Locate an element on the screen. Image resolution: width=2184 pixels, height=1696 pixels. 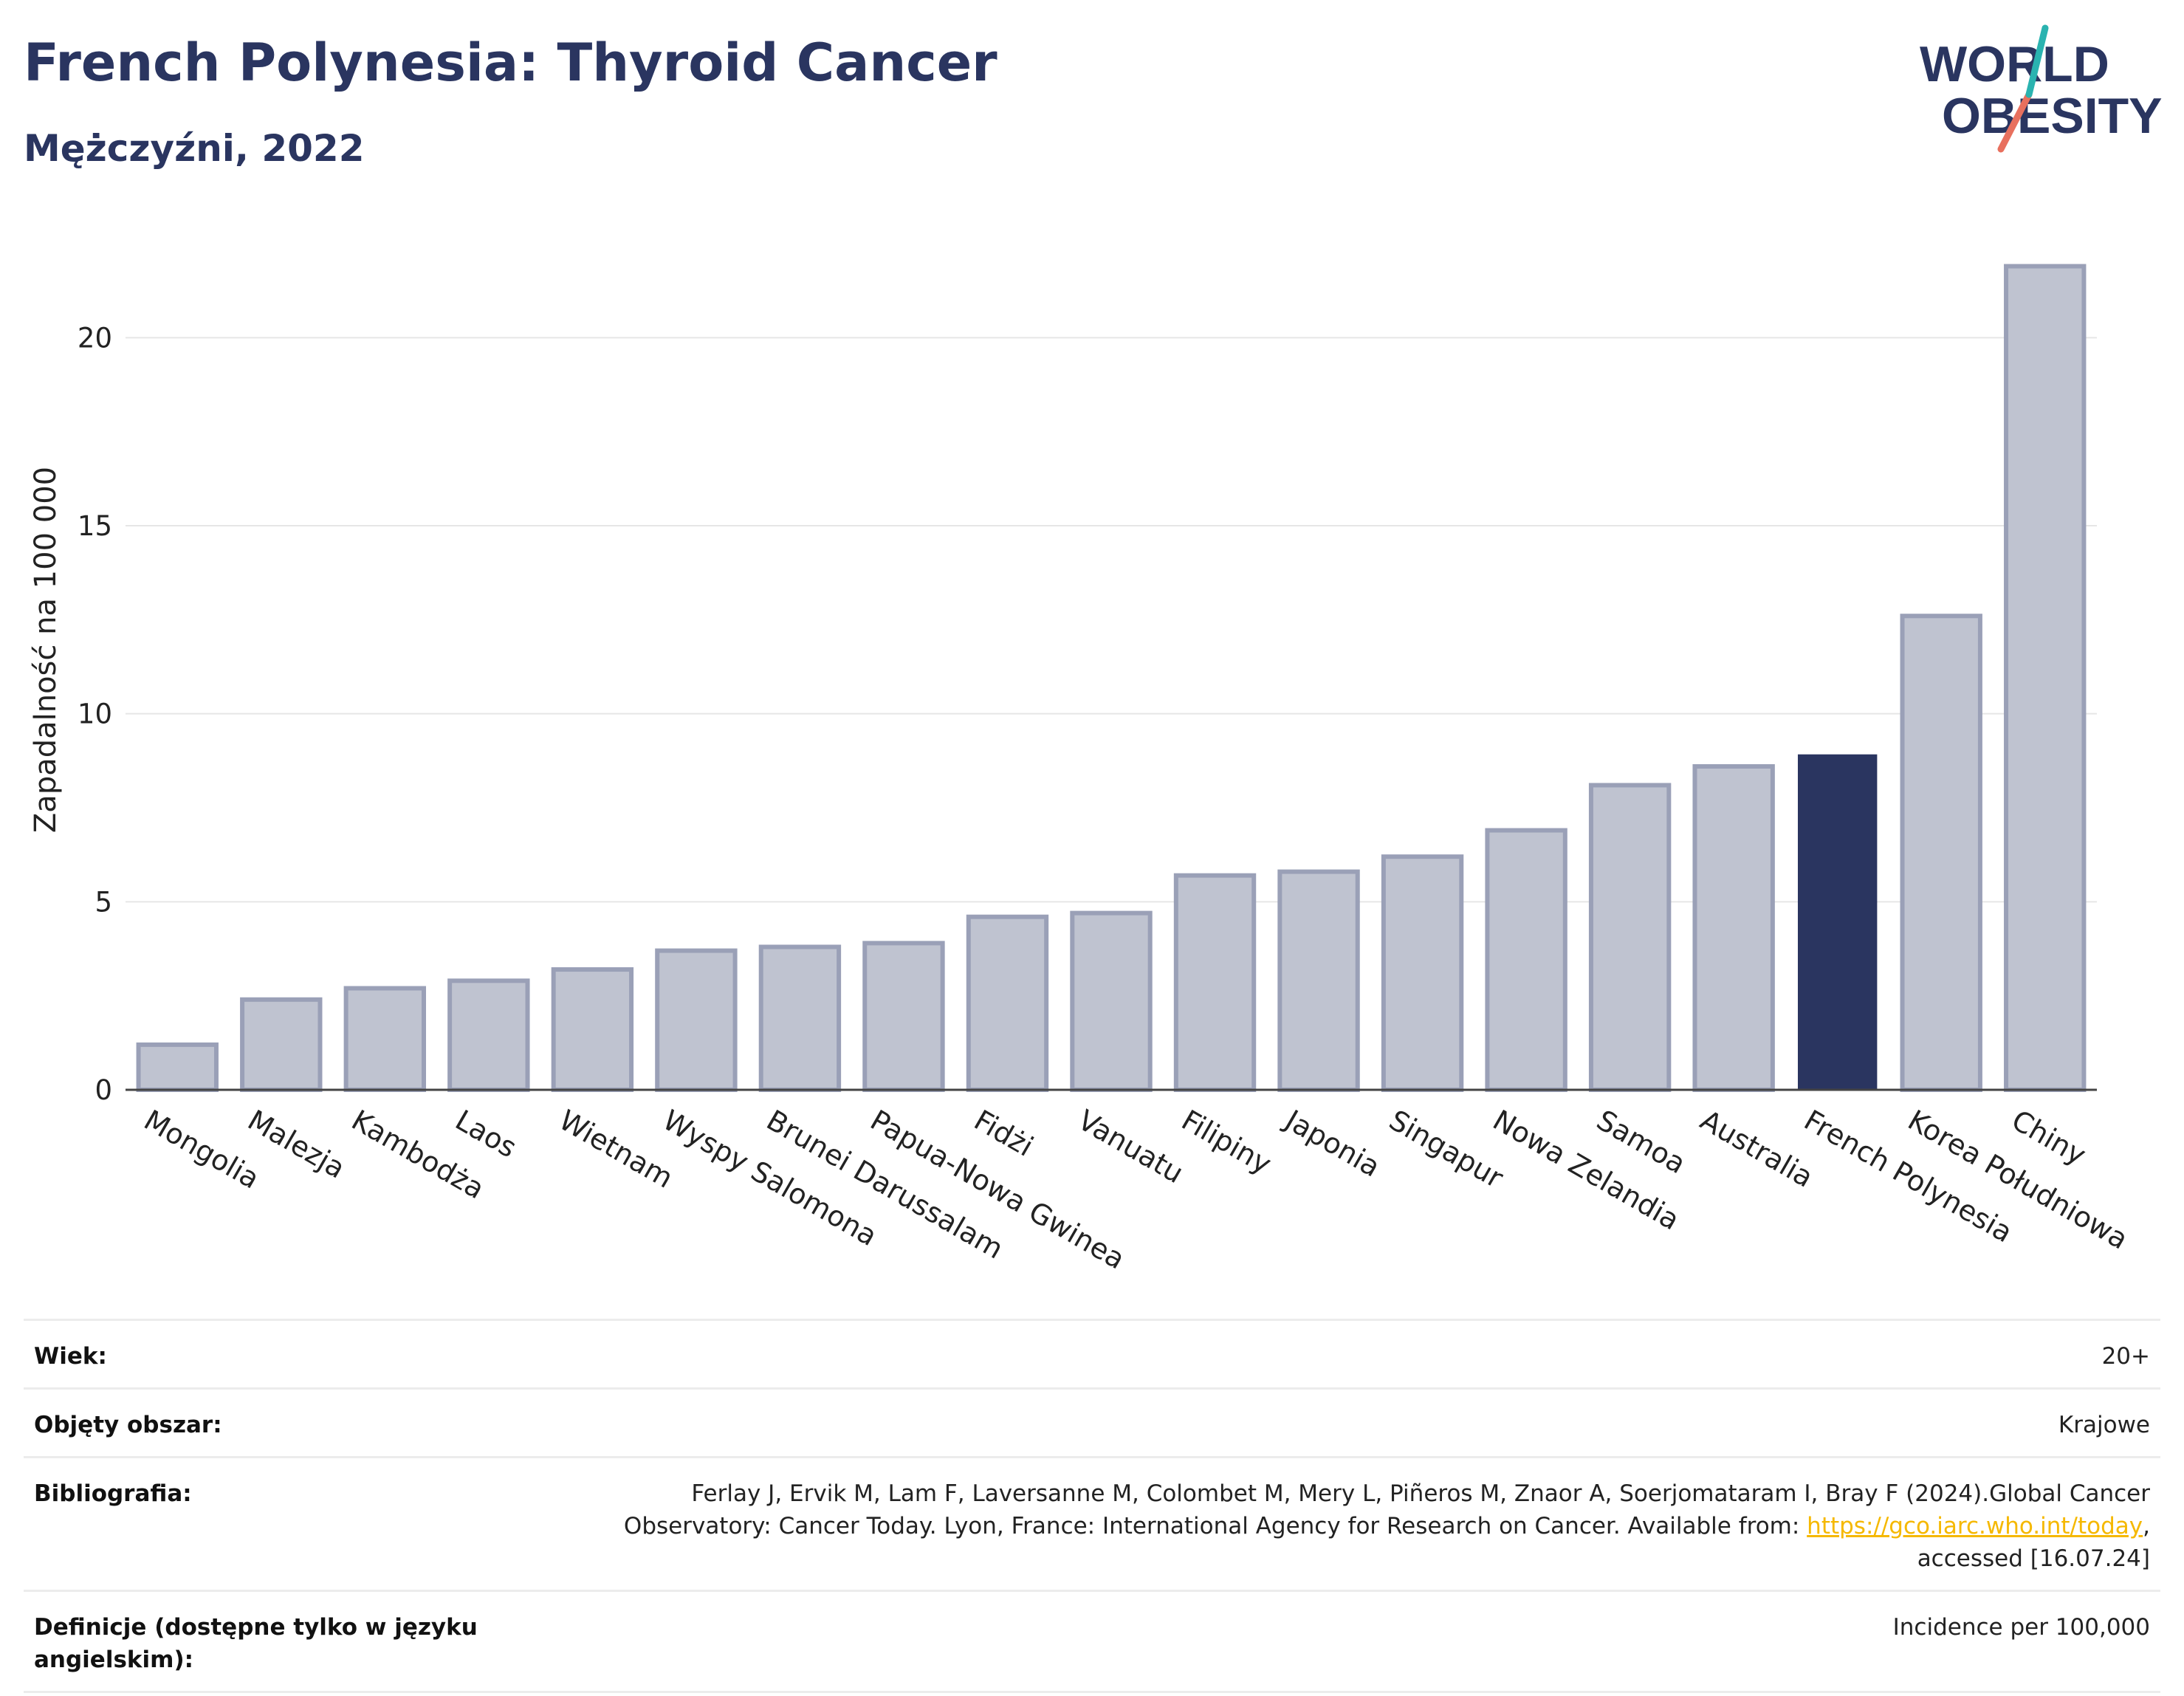
area-label: Objęty obszar: is located at coordinates (128, 1425).